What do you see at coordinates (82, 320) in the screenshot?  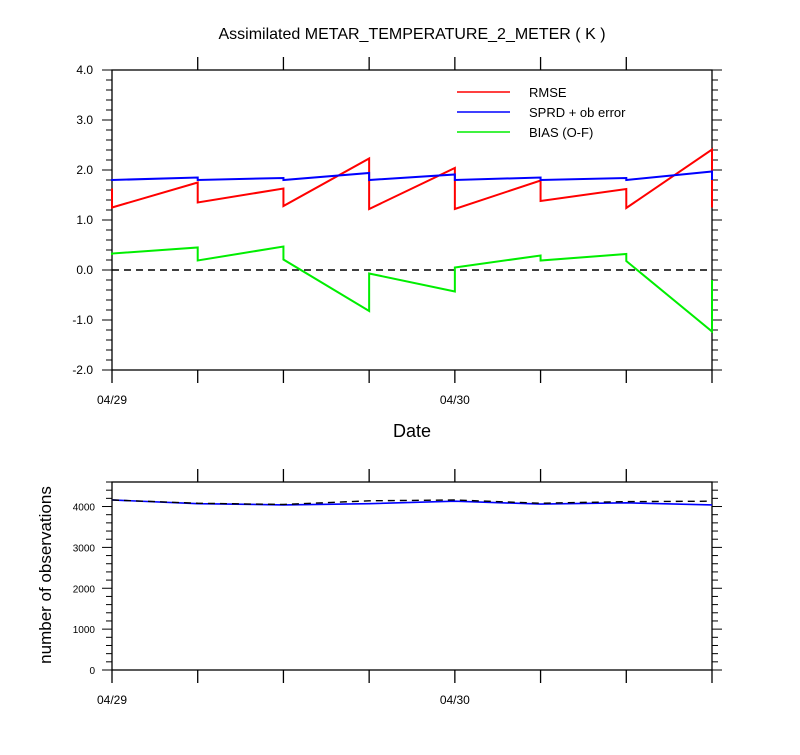 I see `top-y-tick-label: -1.0` at bounding box center [82, 320].